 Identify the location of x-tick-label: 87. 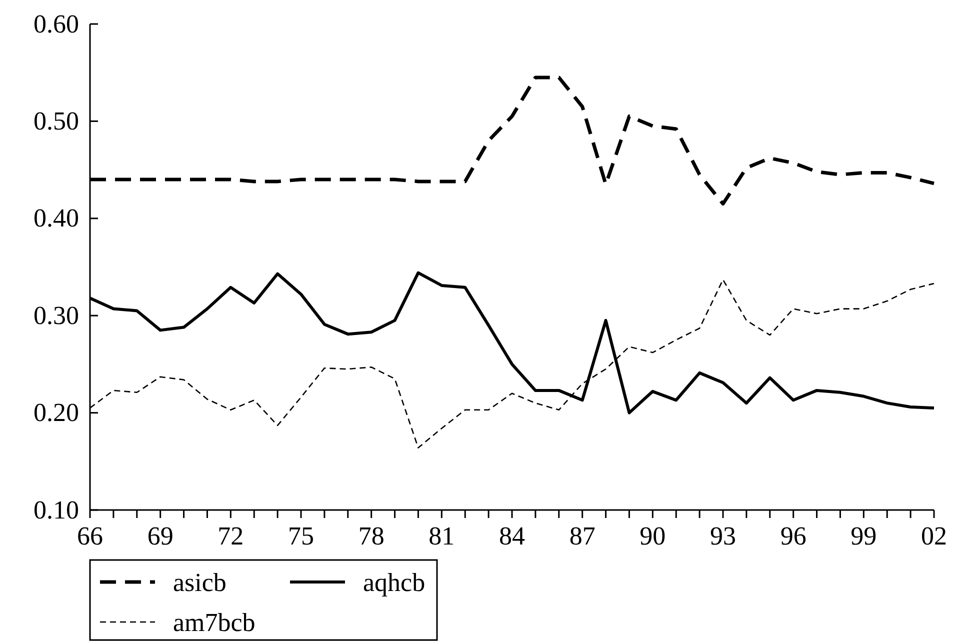
(582, 535).